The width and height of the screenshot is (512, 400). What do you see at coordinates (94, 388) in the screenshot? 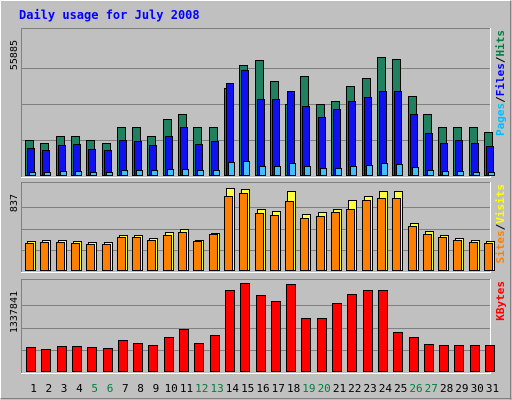
I see `x-tick-label: 5` at bounding box center [94, 388].